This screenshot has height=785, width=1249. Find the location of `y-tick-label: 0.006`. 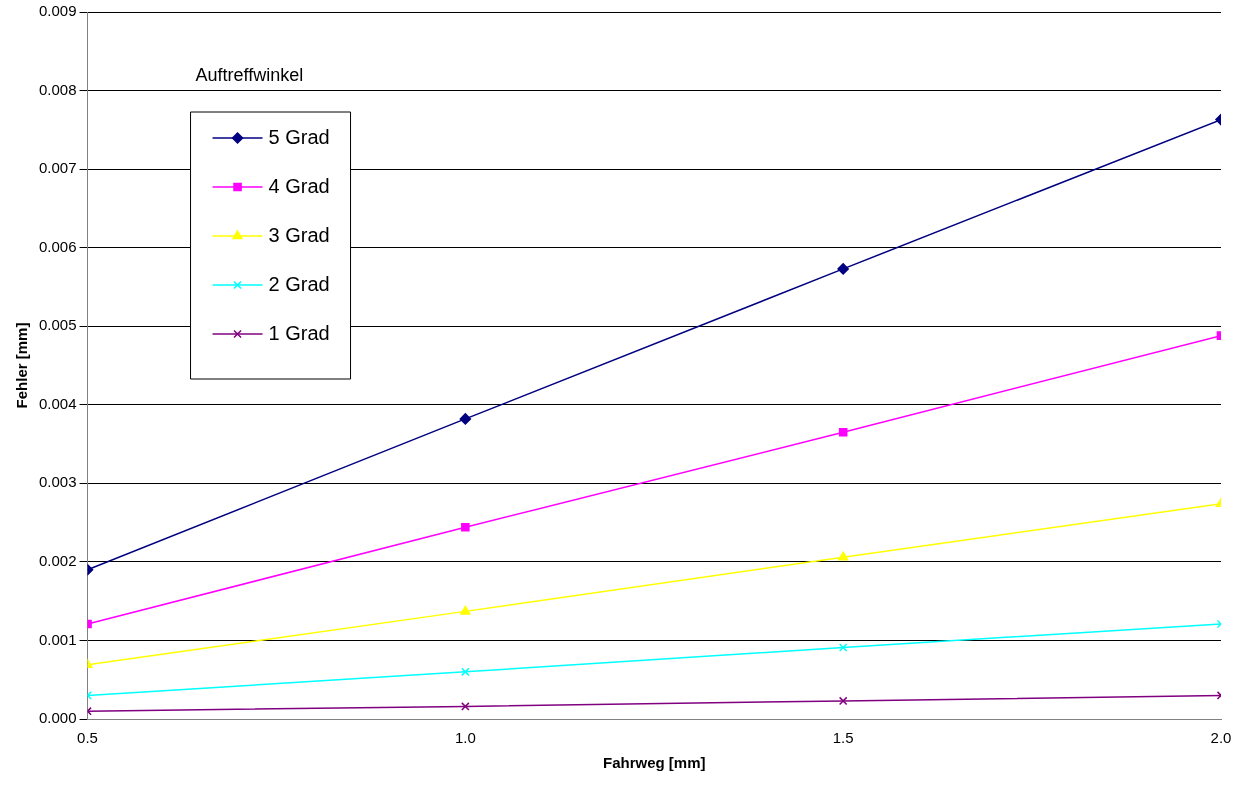

y-tick-label: 0.006 is located at coordinates (57, 246).